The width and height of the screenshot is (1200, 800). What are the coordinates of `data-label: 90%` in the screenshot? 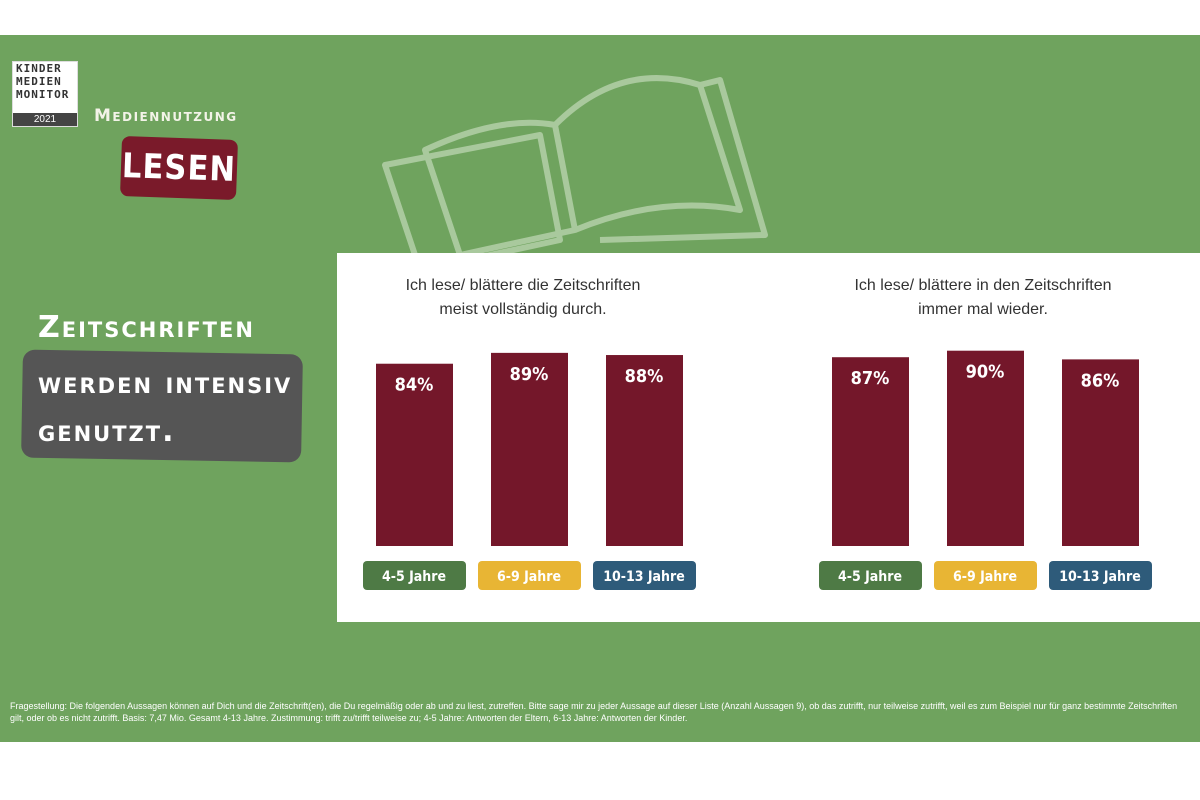 It's located at (985, 372).